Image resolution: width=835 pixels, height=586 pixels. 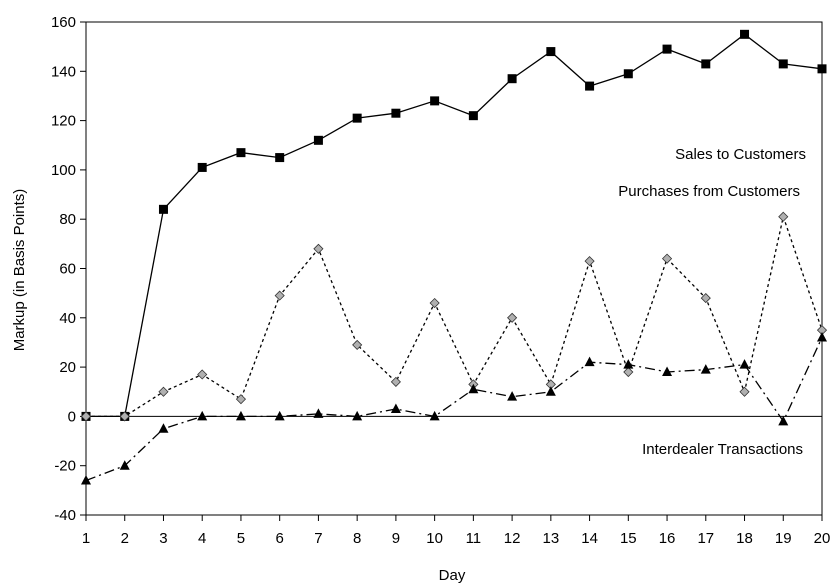 I want to click on x-tick-label: 15, so click(x=628, y=538).